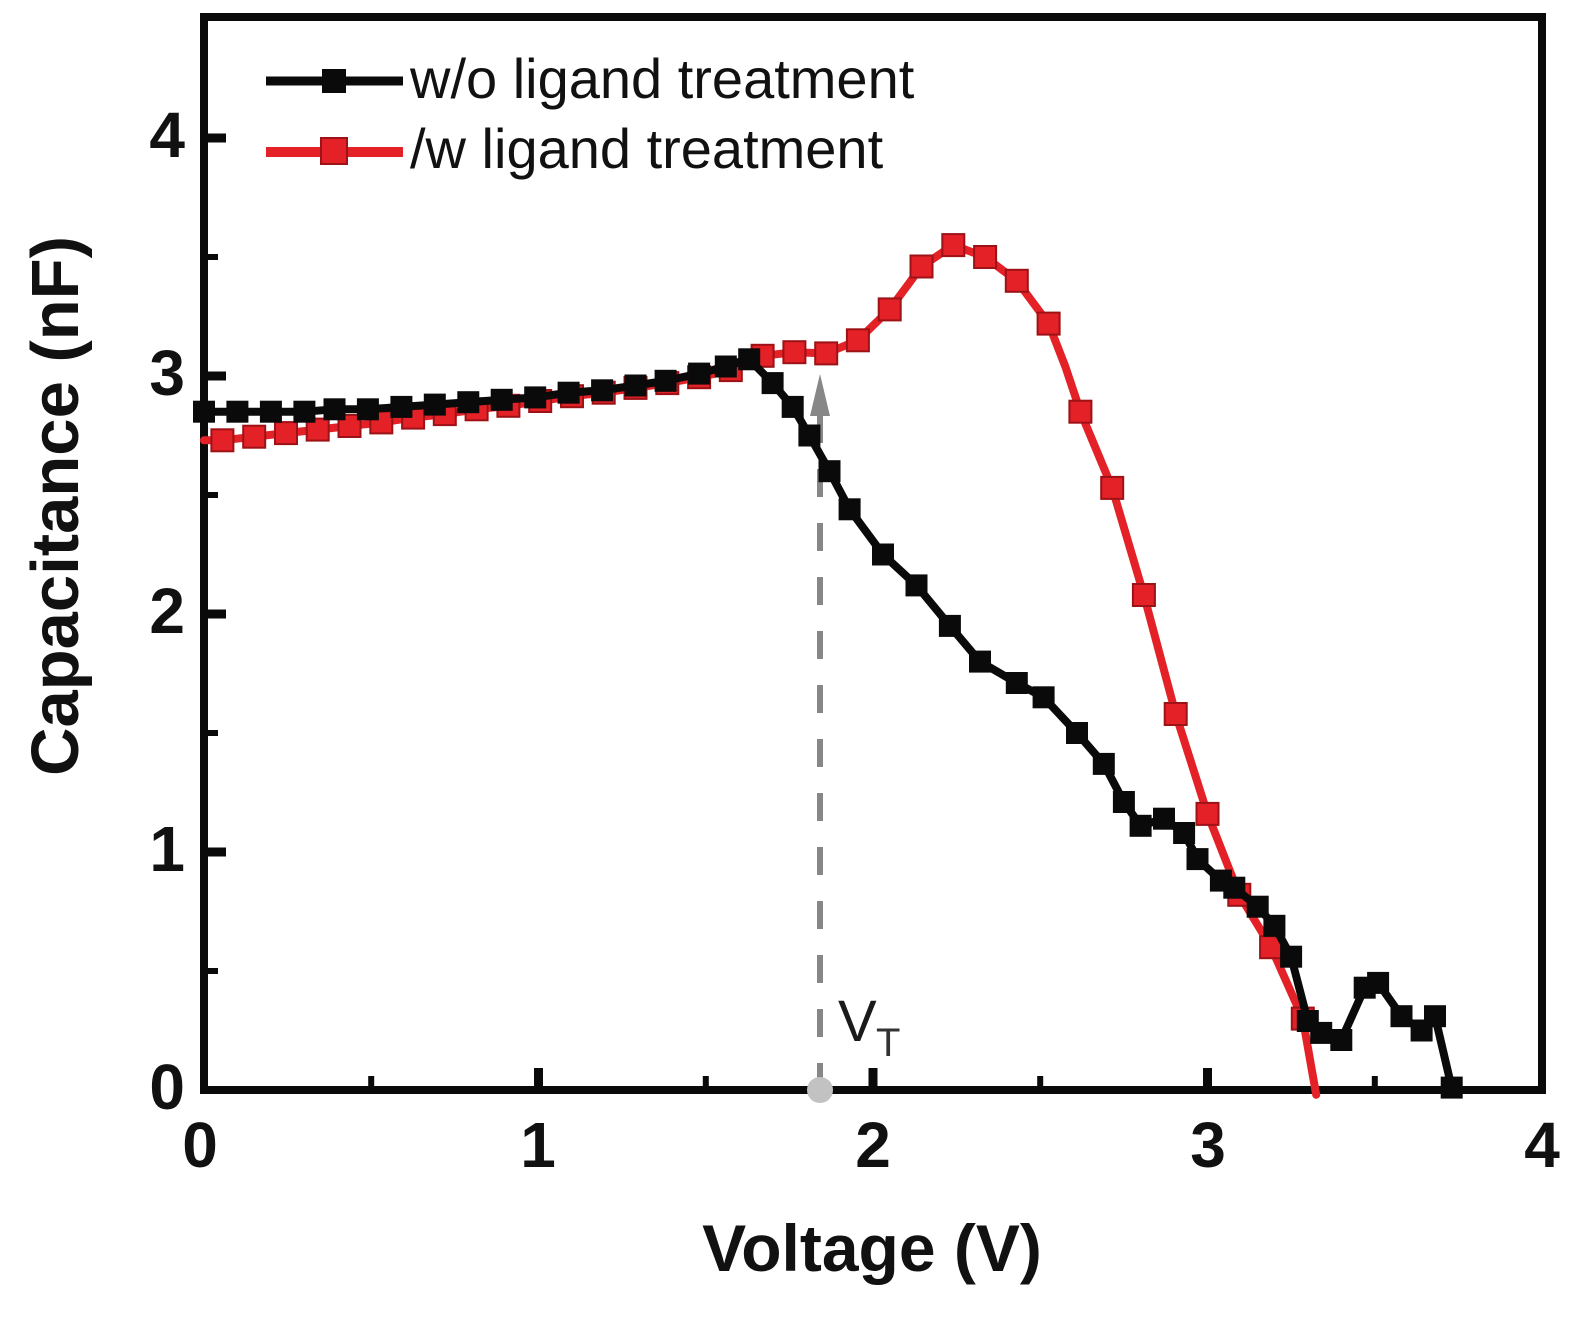 This screenshot has height=1335, width=1575. Describe the element at coordinates (55, 506) in the screenshot. I see `svg-text: Capacitance (nF)` at that location.